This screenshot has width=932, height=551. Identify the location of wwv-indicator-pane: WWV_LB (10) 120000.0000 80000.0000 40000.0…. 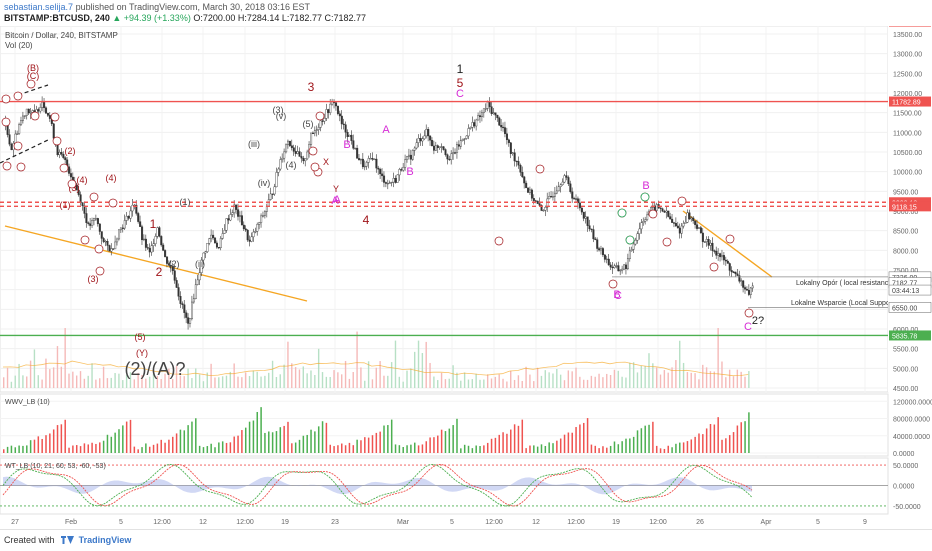
(466, 425).